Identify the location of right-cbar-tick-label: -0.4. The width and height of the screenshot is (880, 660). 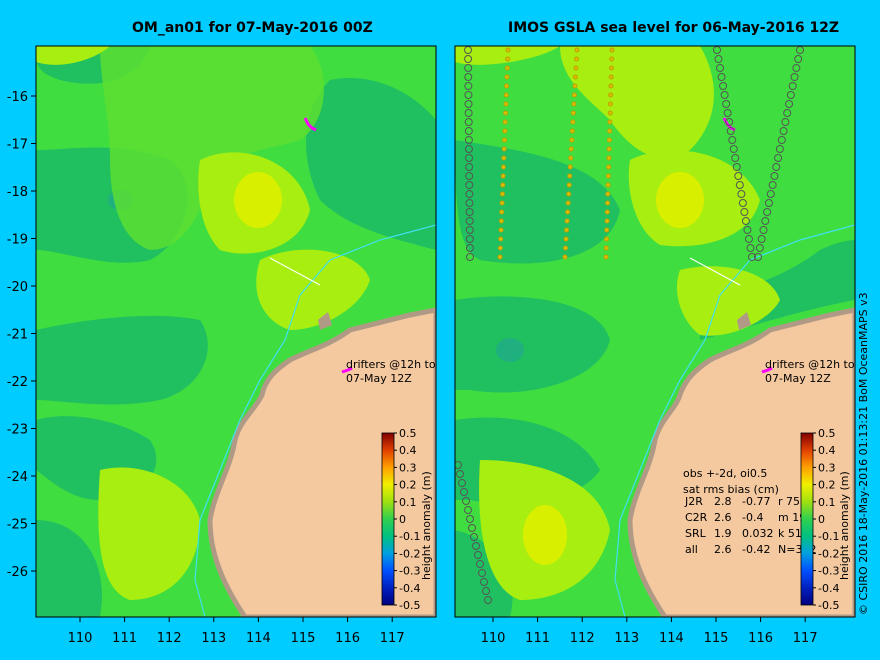
(828, 588).